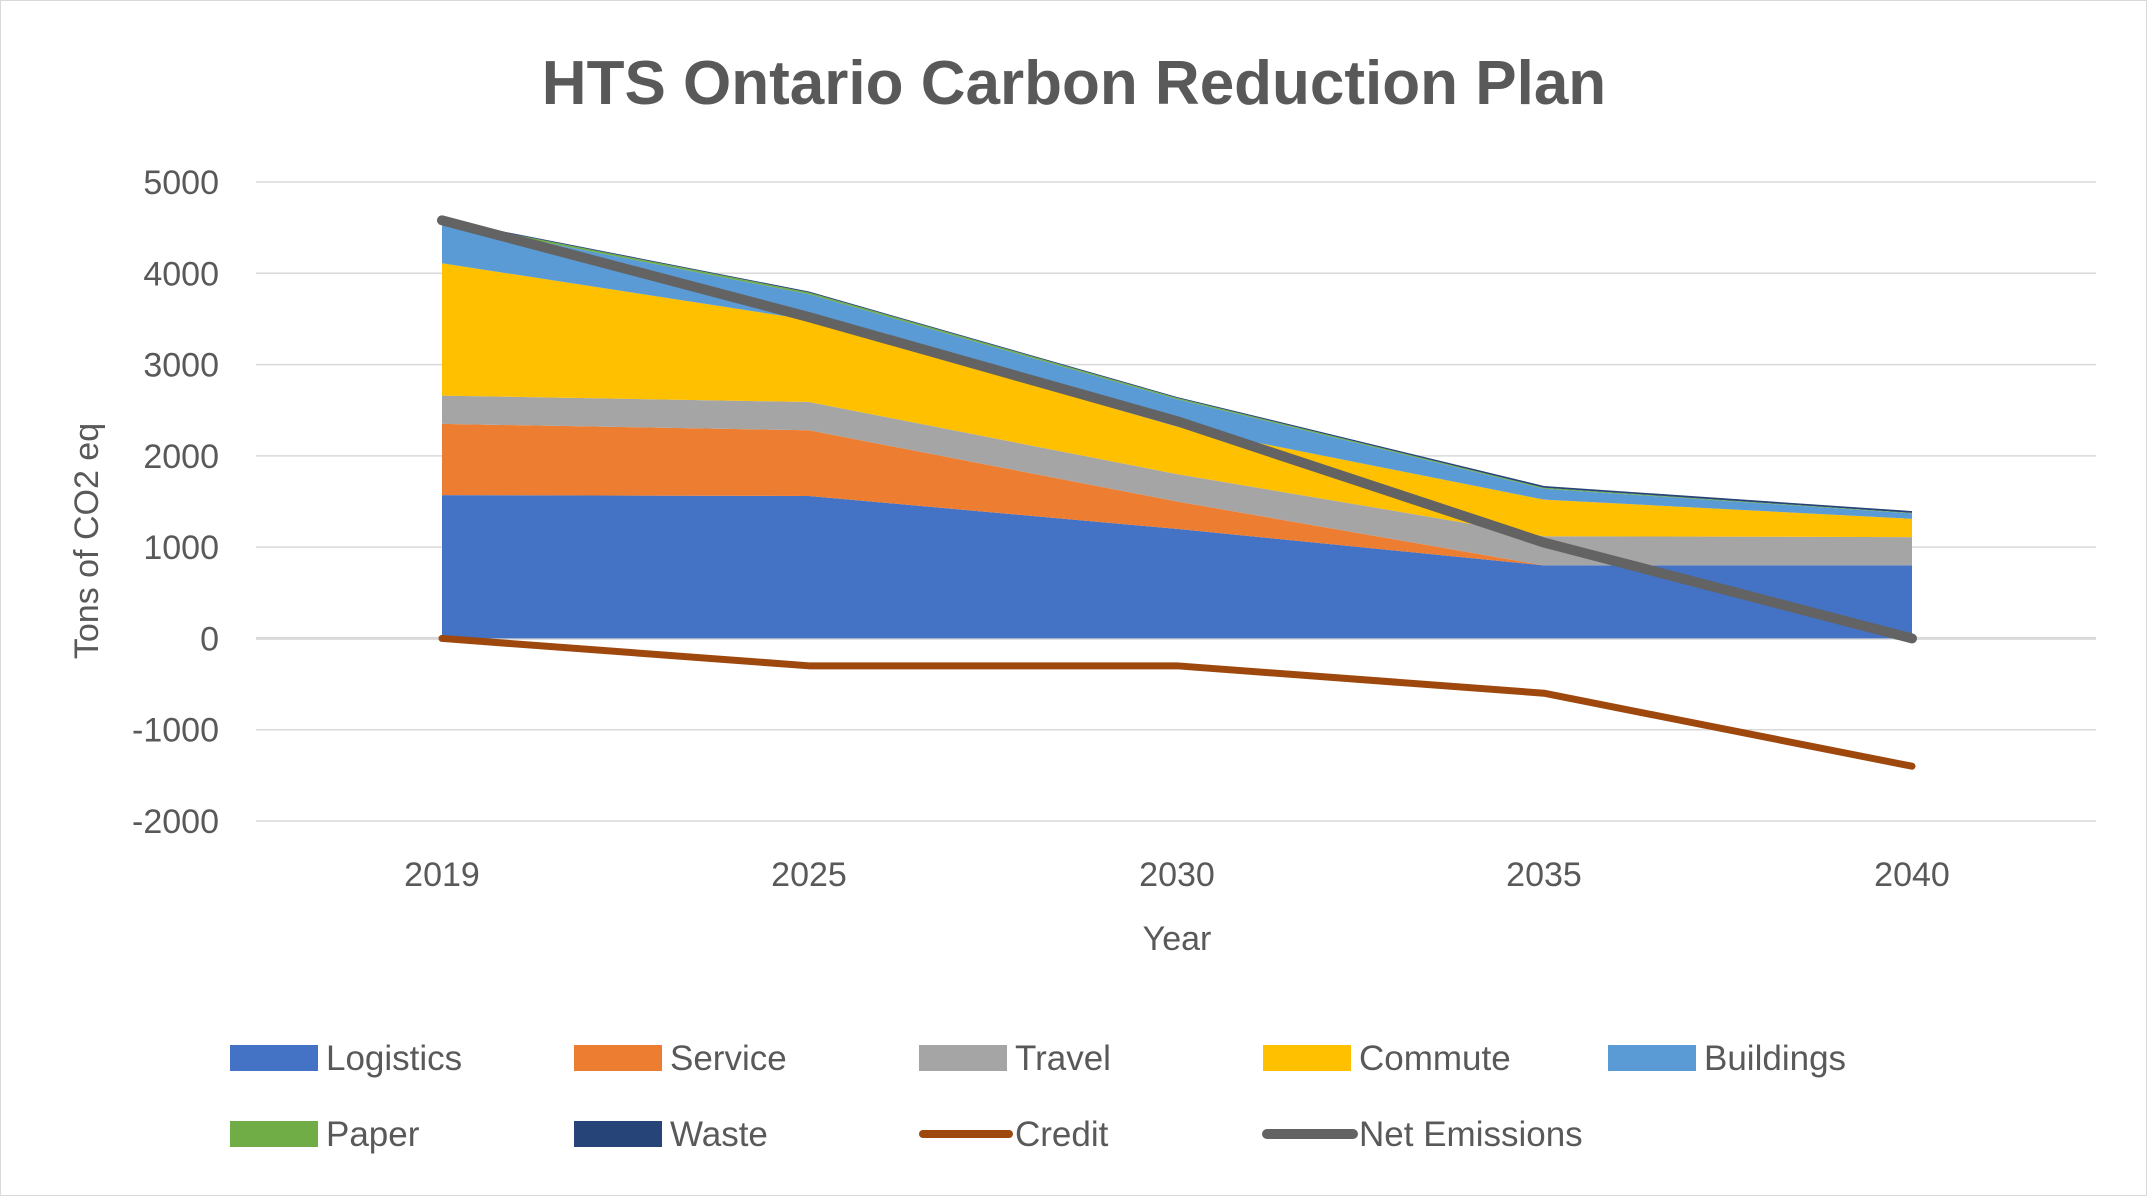 The image size is (2147, 1197). What do you see at coordinates (1063, 1058) in the screenshot?
I see `legend-label-travel: Travel` at bounding box center [1063, 1058].